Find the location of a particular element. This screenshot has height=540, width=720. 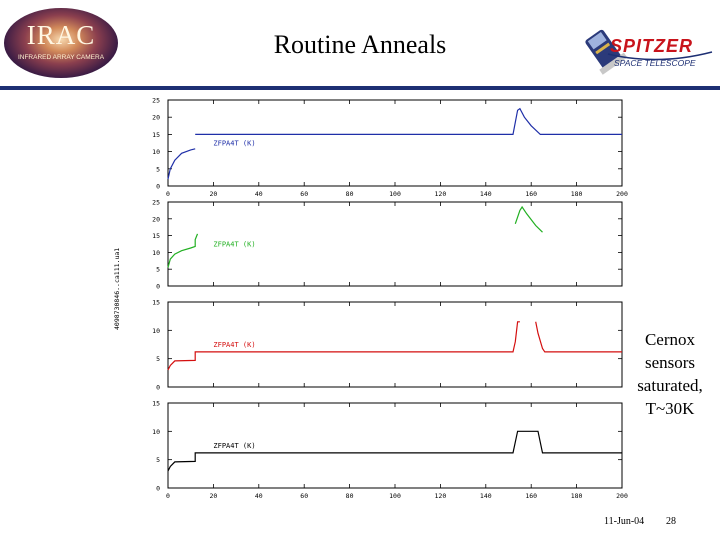

spitzer-telescope-icon is located at coordinates (649, 52).